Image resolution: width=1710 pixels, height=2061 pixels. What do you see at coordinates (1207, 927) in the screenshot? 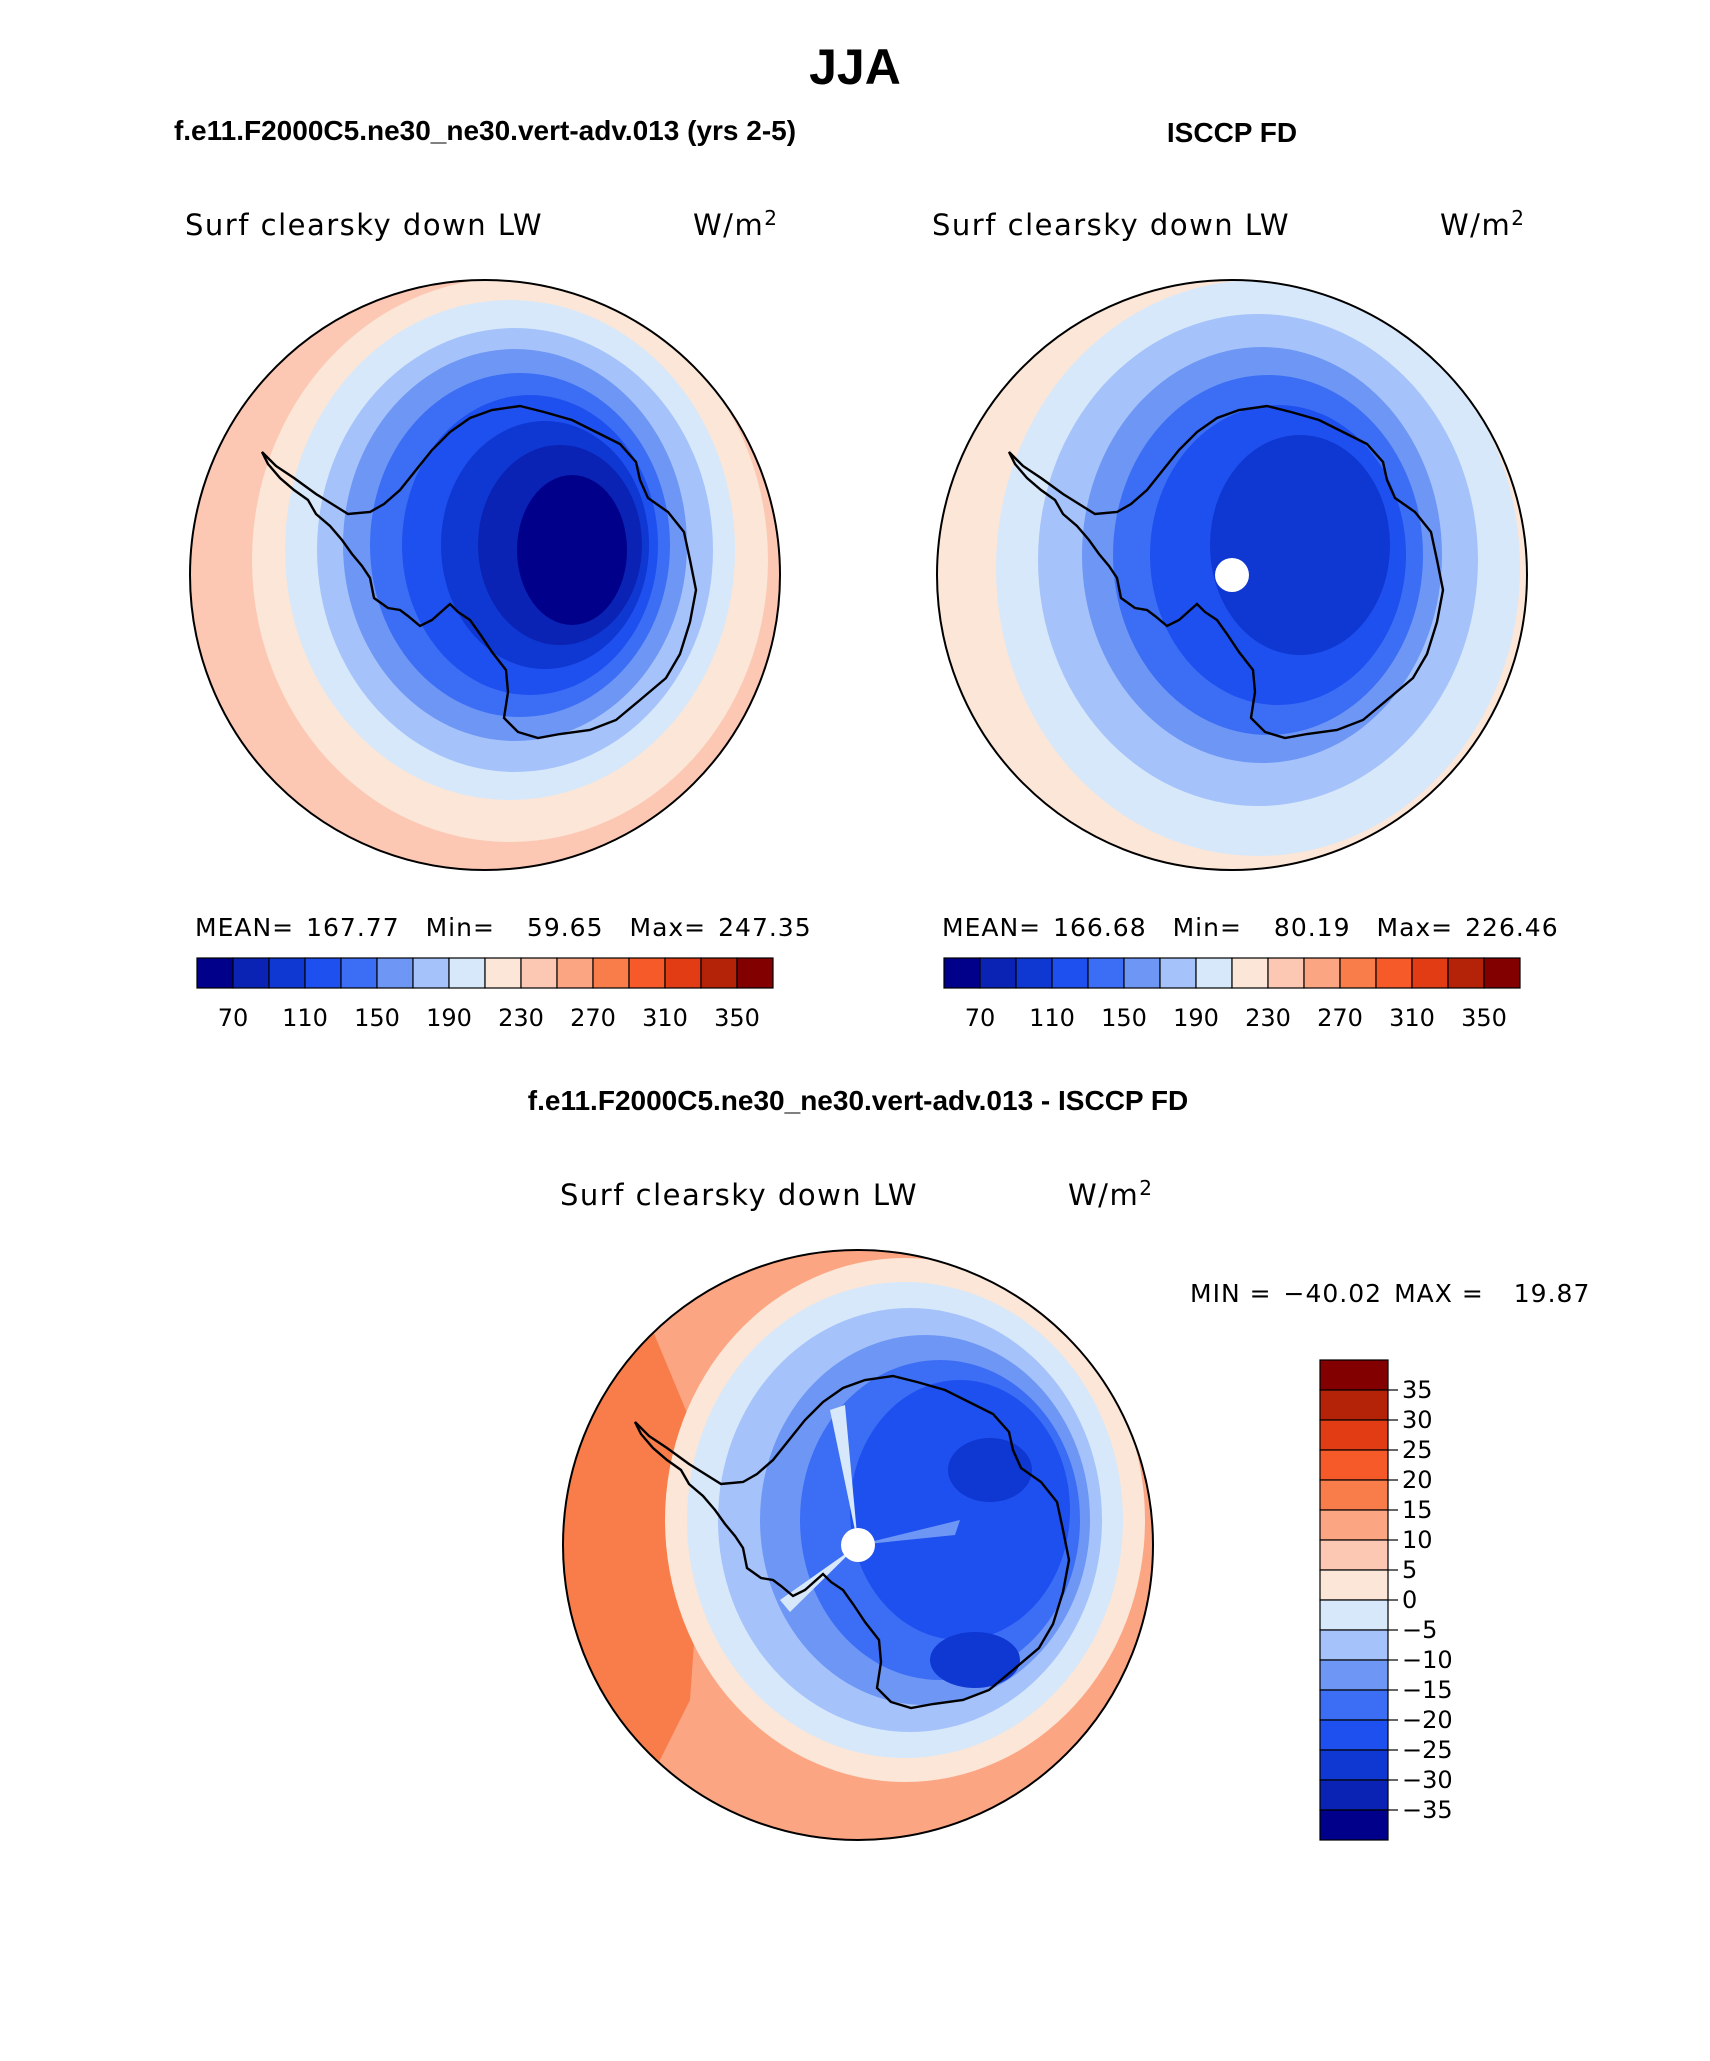
I see `obs-min-label: Min=` at bounding box center [1207, 927].